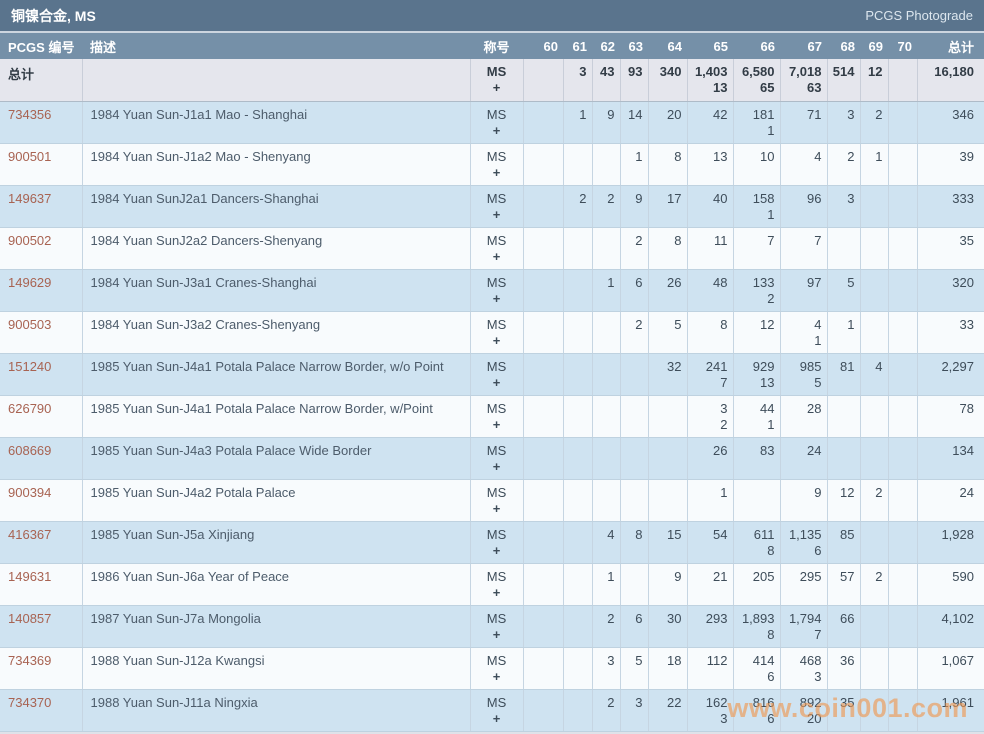  What do you see at coordinates (276, 332) in the screenshot?
I see `description-cell: 1984 Yuan Sun-J3a2 Cranes-Shenyang` at bounding box center [276, 332].